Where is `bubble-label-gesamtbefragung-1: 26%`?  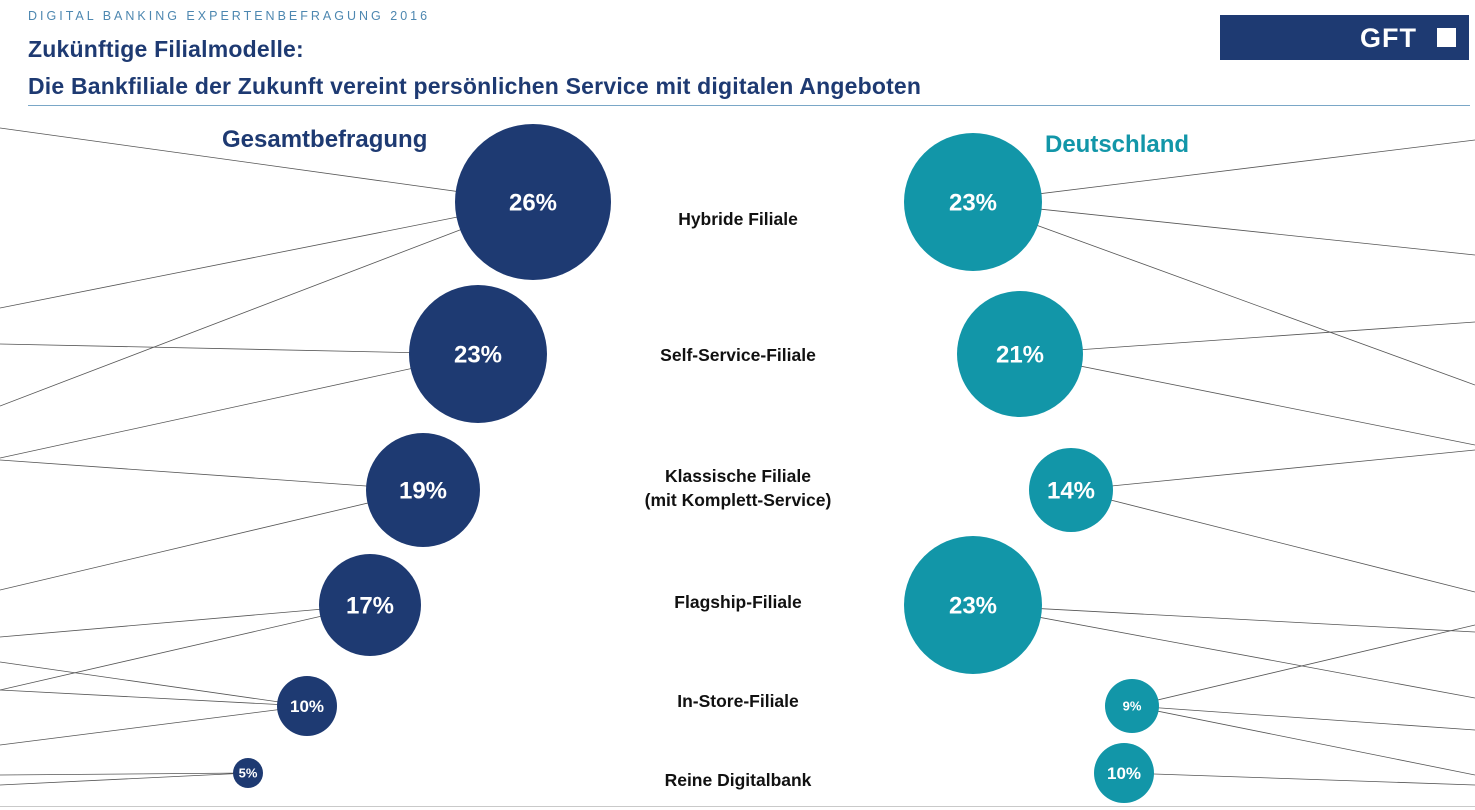 bubble-label-gesamtbefragung-1: 26% is located at coordinates (533, 203).